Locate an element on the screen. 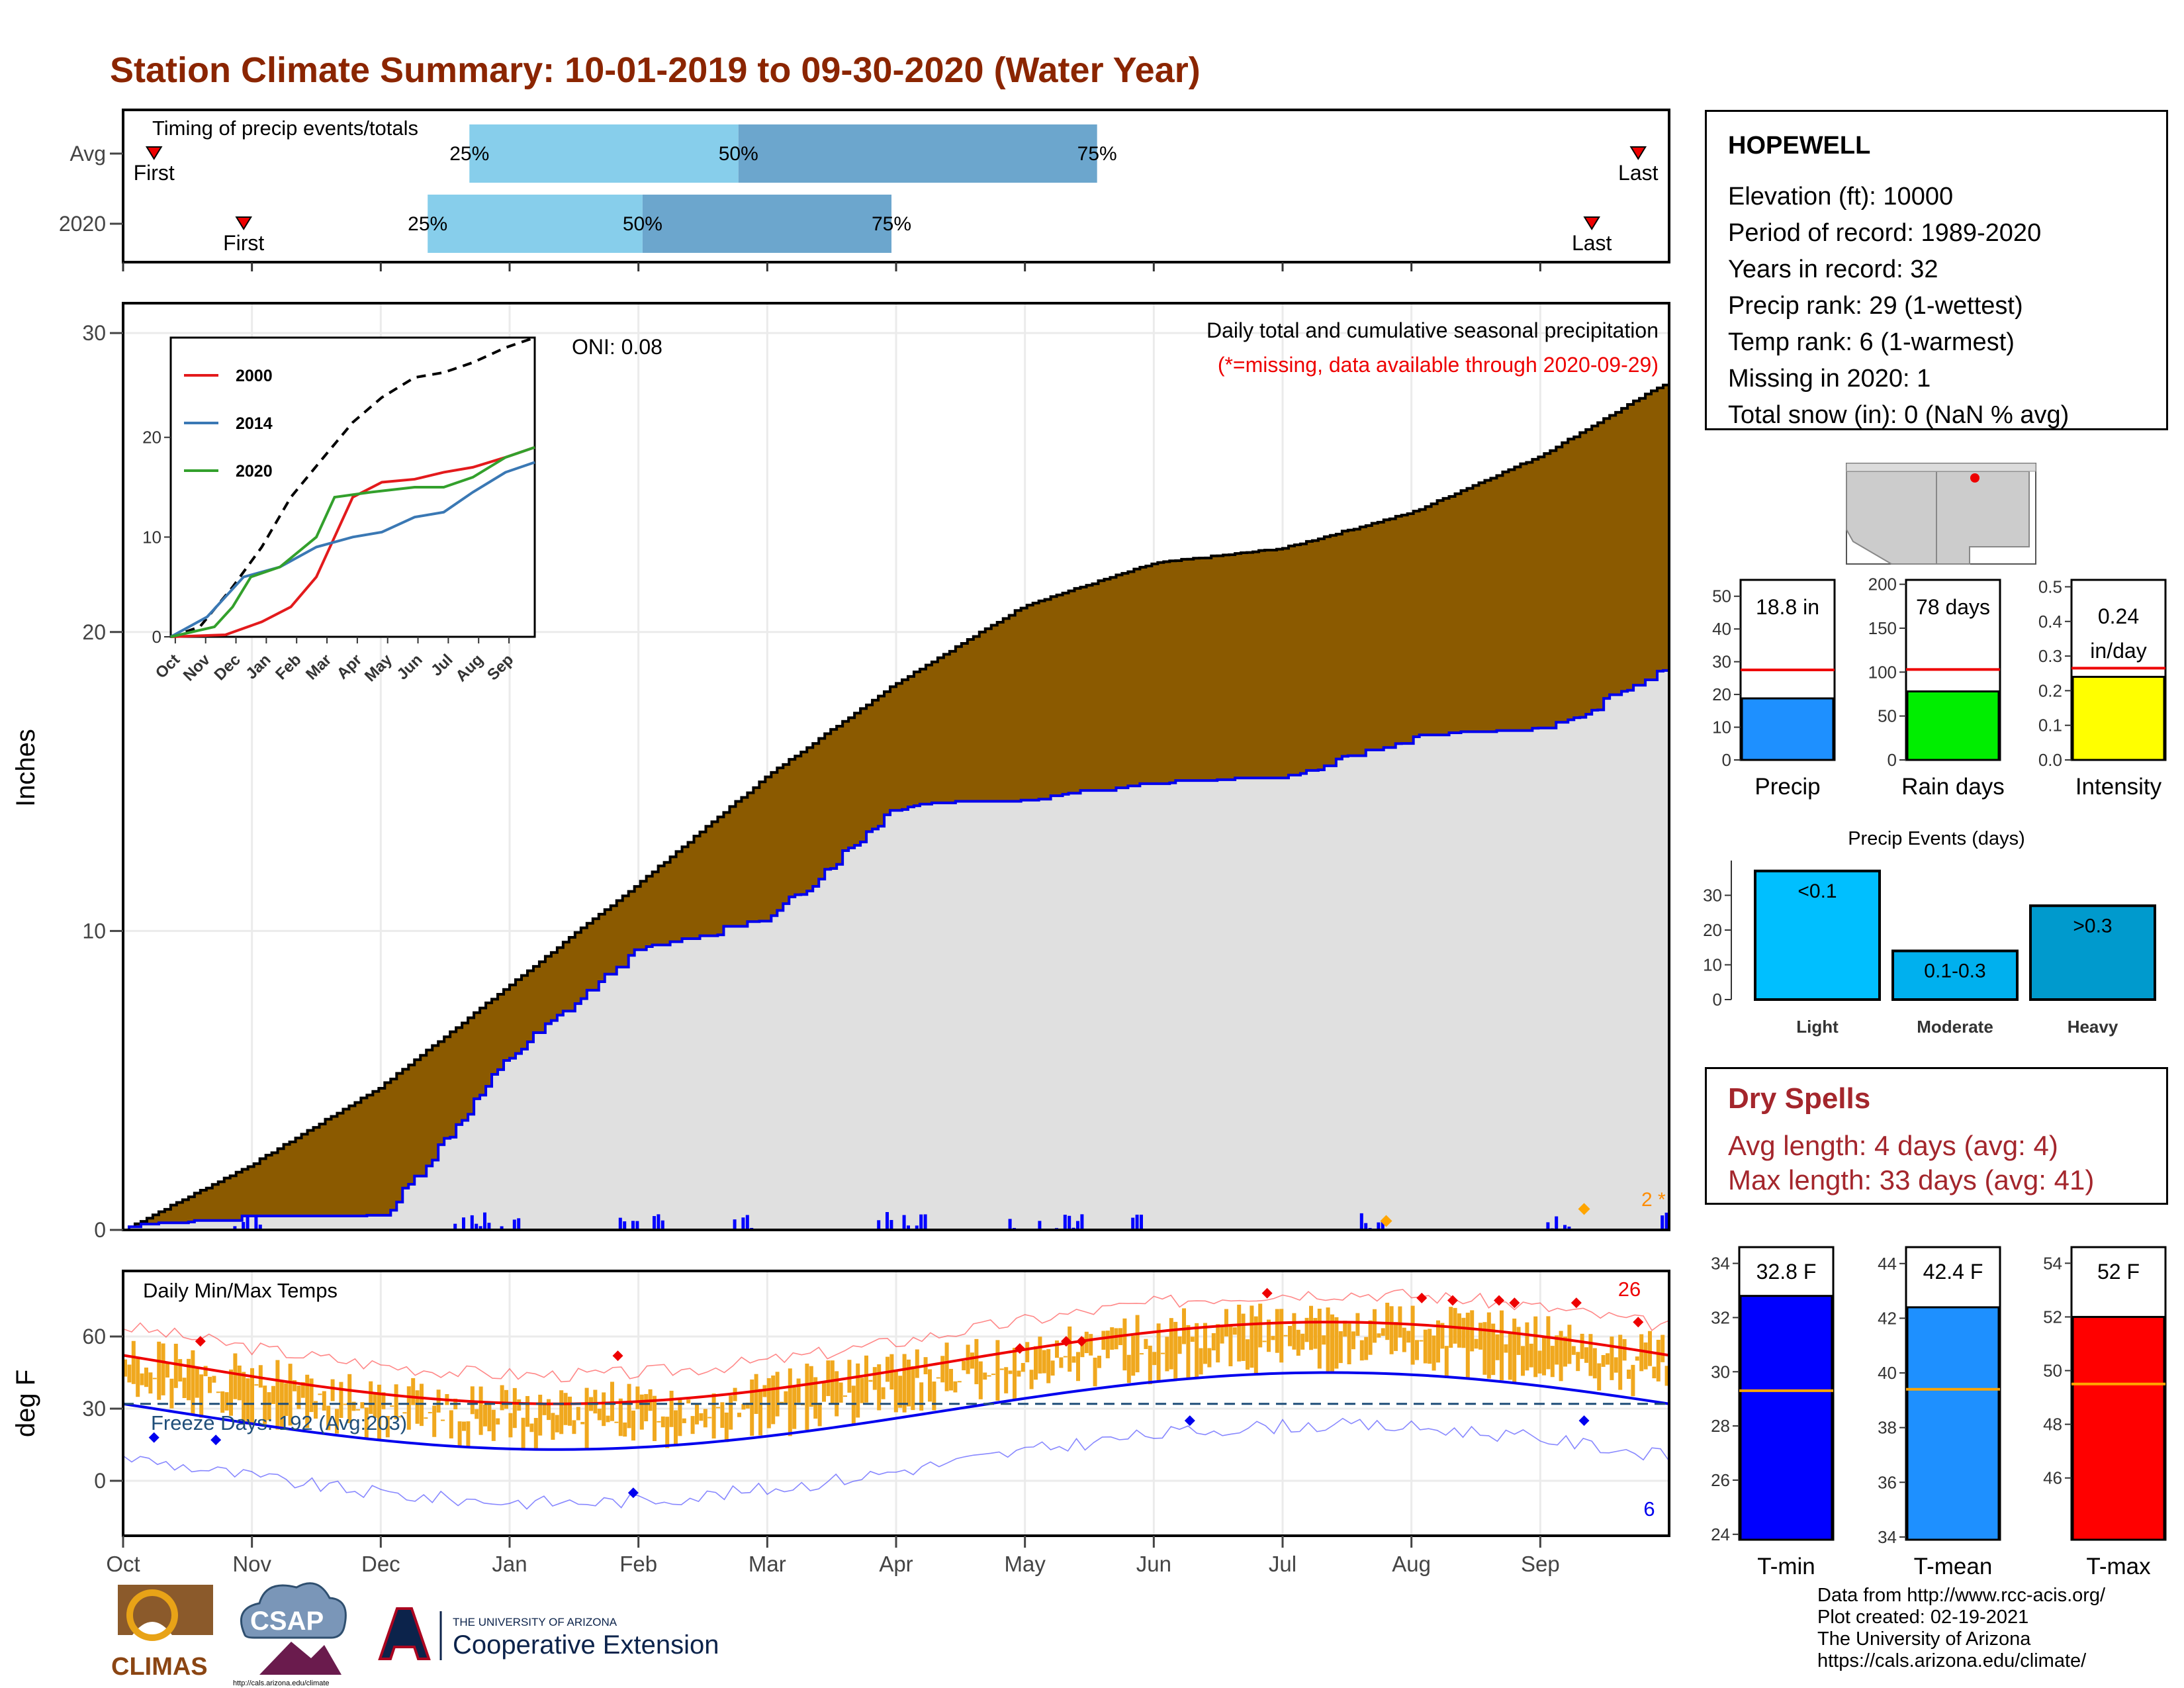  temp-small-label: T-max is located at coordinates (2118, 1566).